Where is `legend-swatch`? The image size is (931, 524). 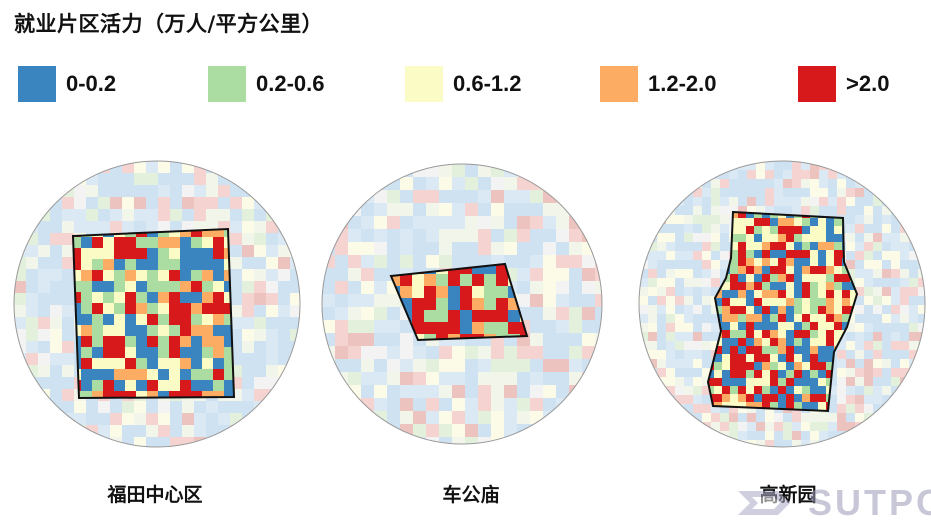 legend-swatch is located at coordinates (227, 84).